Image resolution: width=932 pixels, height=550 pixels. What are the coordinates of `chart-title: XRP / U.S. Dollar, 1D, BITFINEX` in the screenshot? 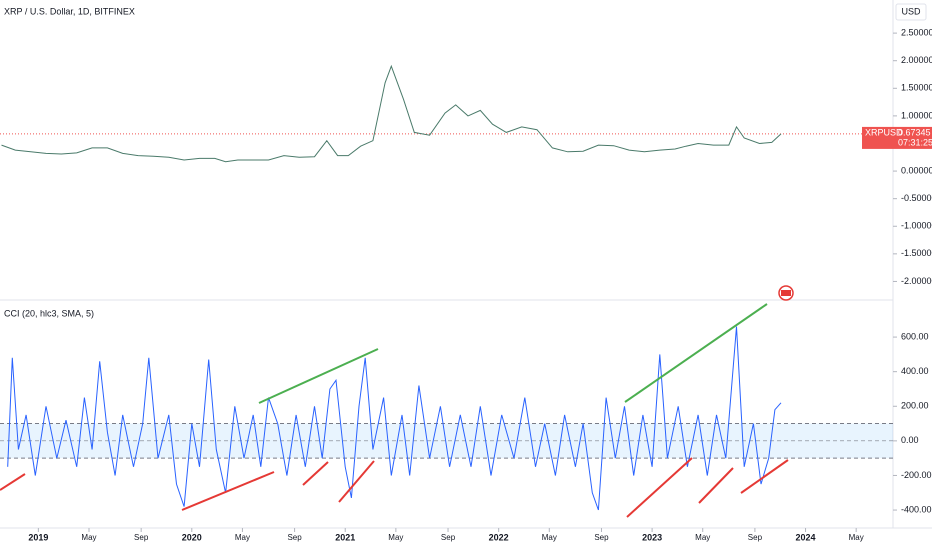 It's located at (69, 11).